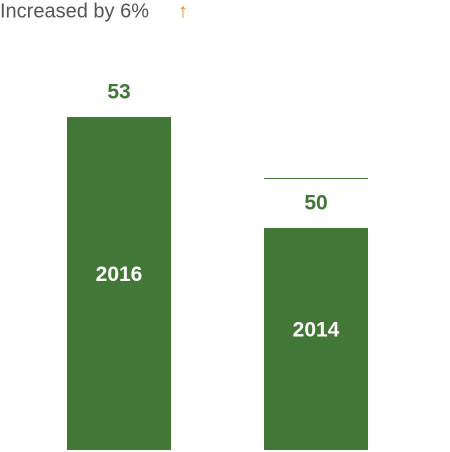  What do you see at coordinates (119, 274) in the screenshot?
I see `category-label: 2016` at bounding box center [119, 274].